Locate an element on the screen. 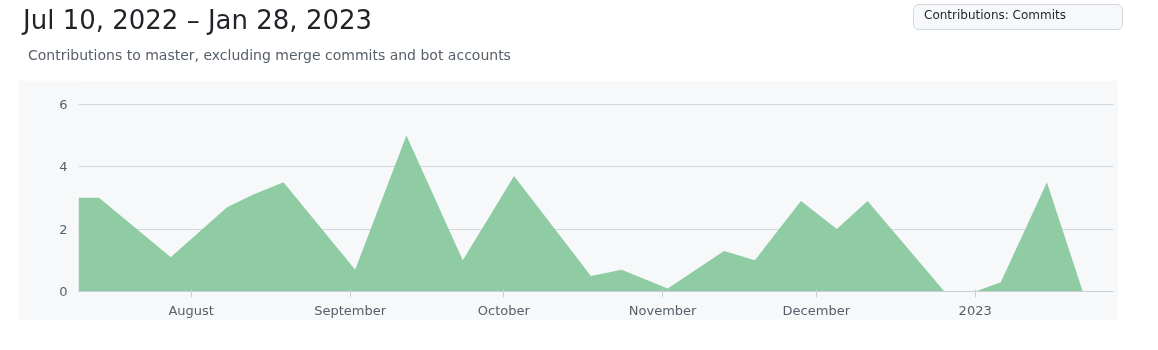 The width and height of the screenshot is (1158, 350). x-tick-label: October is located at coordinates (504, 310).